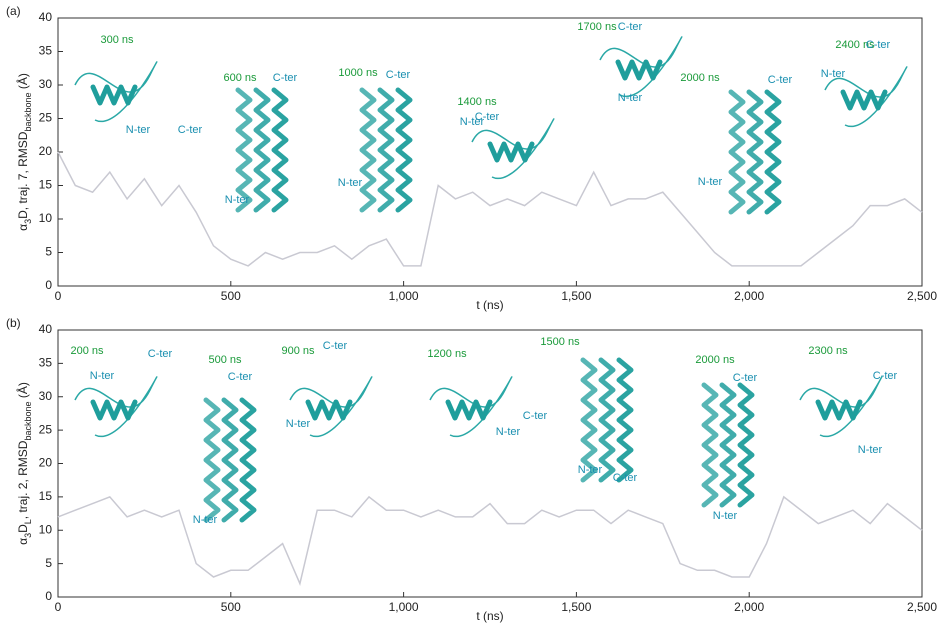  Describe the element at coordinates (28, 221) in the screenshot. I see `y-axis-label-part: 3` at that location.